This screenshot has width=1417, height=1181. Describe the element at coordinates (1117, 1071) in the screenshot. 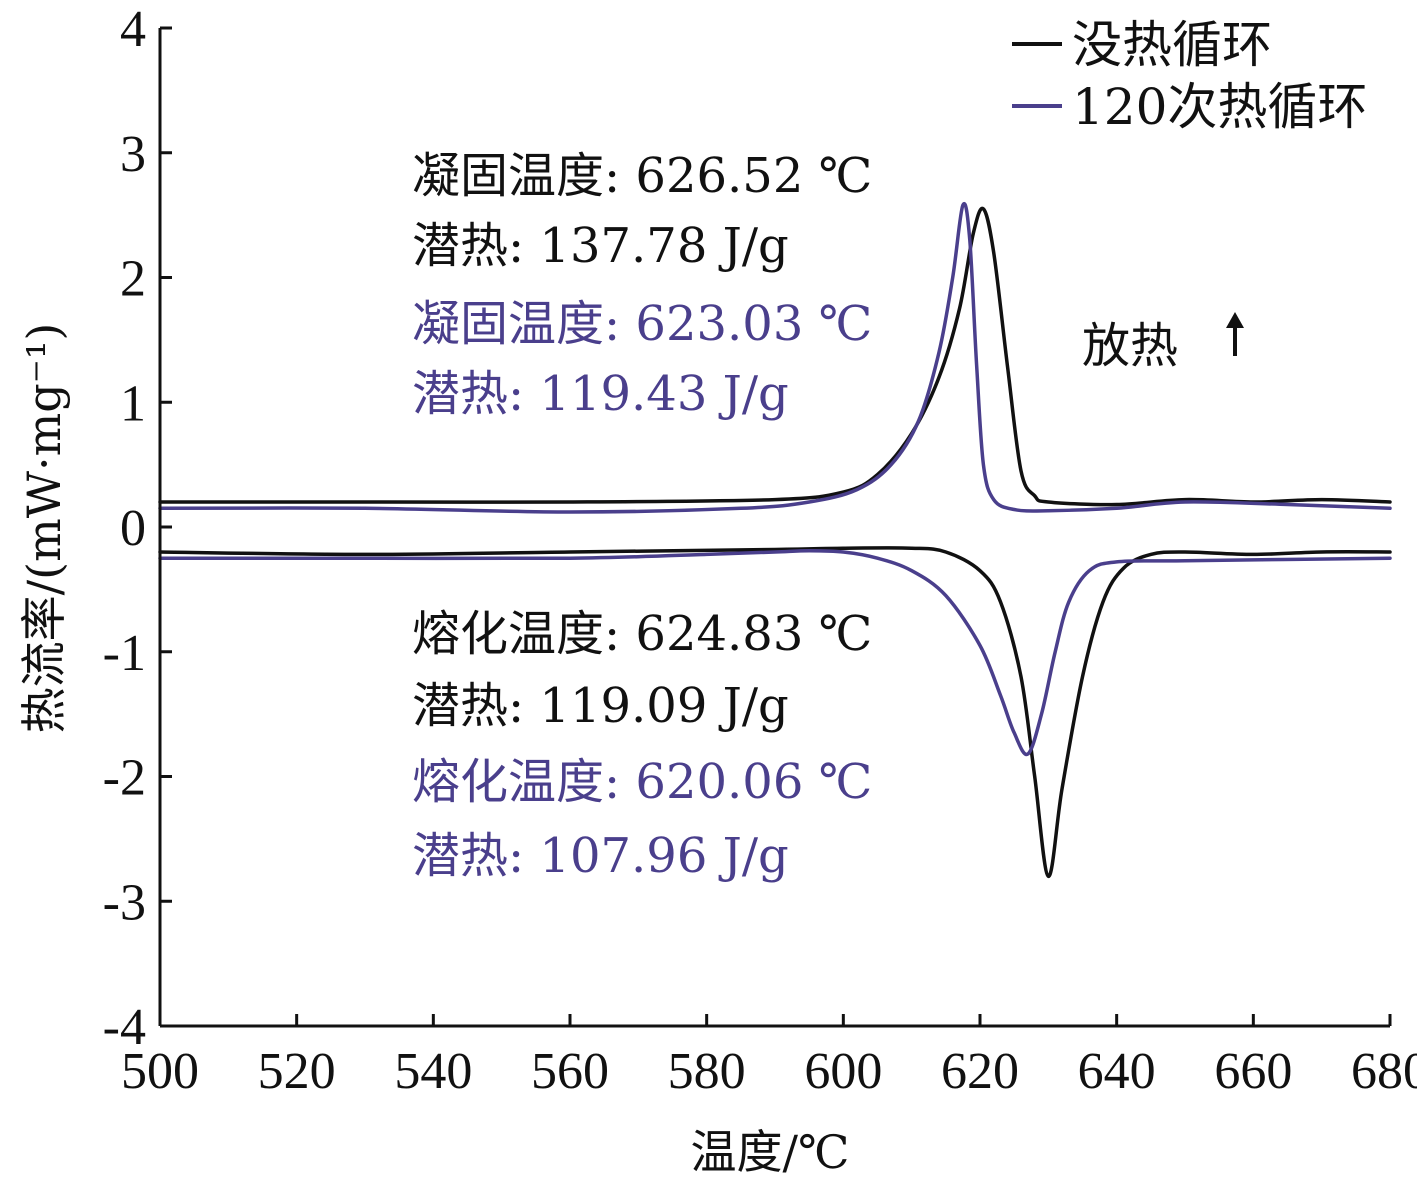

I see `x-tick-label-640: 640` at that location.